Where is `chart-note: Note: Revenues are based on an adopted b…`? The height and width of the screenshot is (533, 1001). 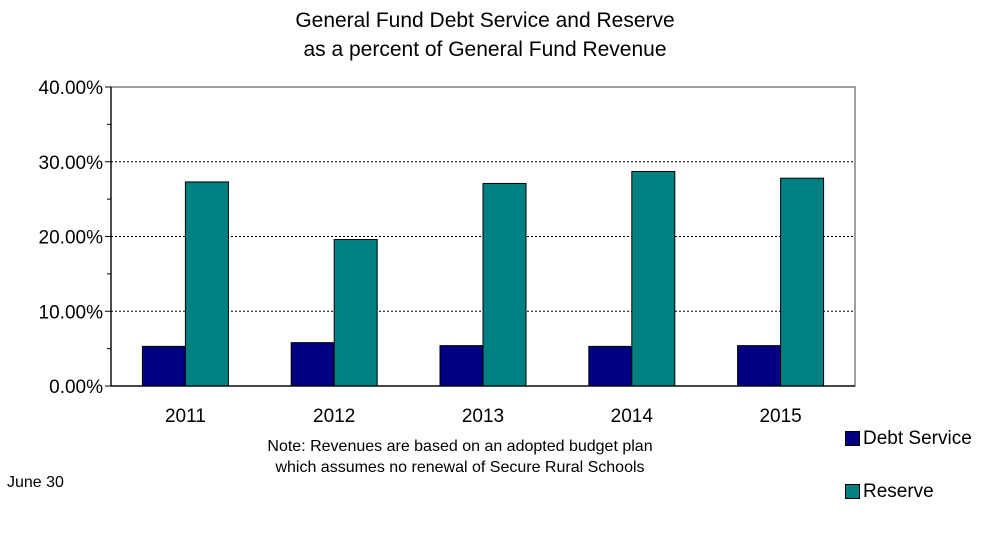 chart-note: Note: Revenues are based on an adopted b… is located at coordinates (460, 457).